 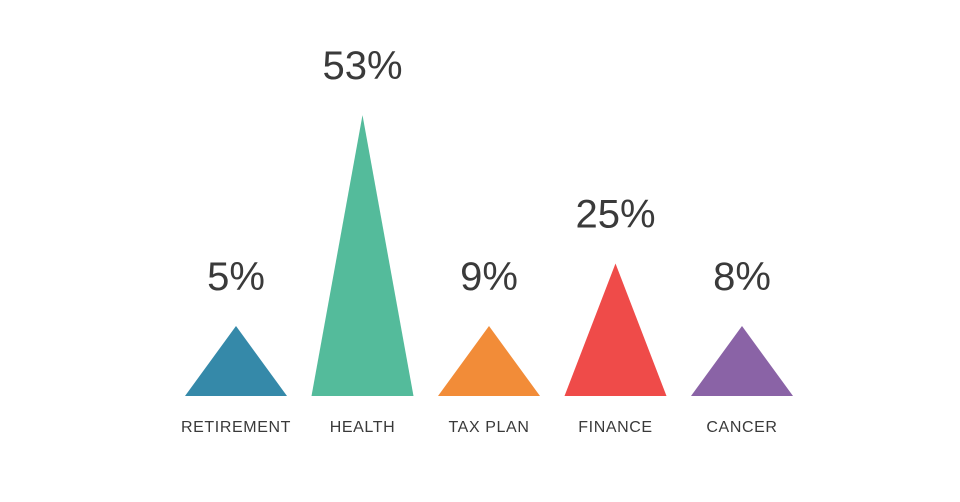 I want to click on value-label: 53%, so click(x=362, y=66).